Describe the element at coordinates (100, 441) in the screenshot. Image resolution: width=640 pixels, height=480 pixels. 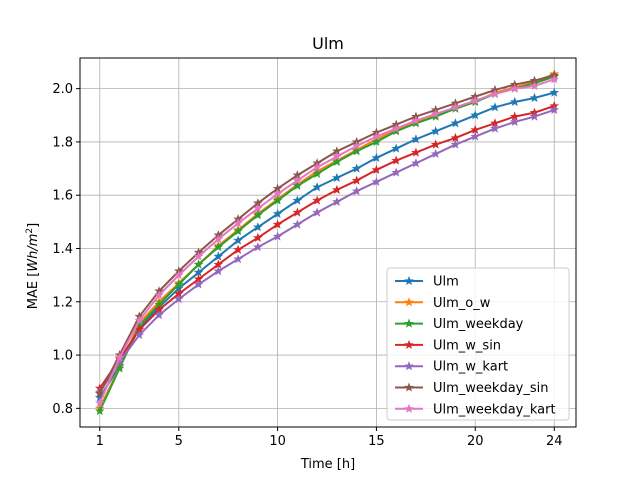
I see `x-tick-label: 1` at that location.